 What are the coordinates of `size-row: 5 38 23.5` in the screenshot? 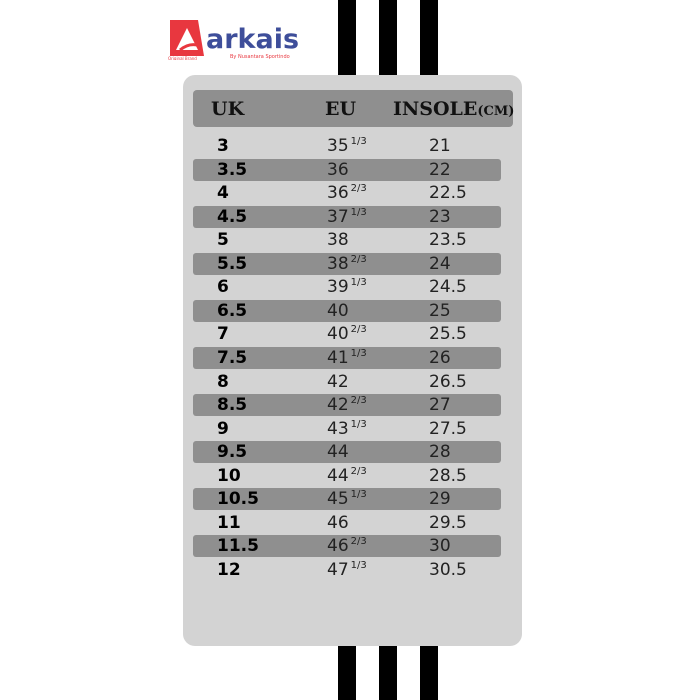 It's located at (347, 240).